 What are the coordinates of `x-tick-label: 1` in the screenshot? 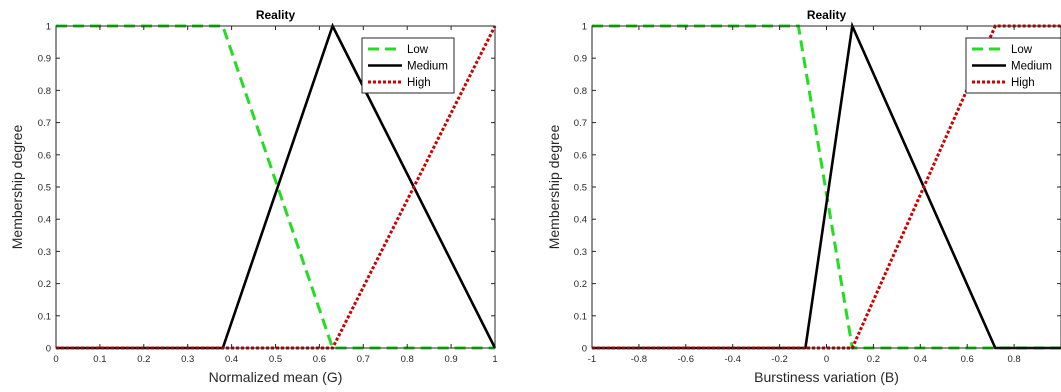 It's located at (494, 359).